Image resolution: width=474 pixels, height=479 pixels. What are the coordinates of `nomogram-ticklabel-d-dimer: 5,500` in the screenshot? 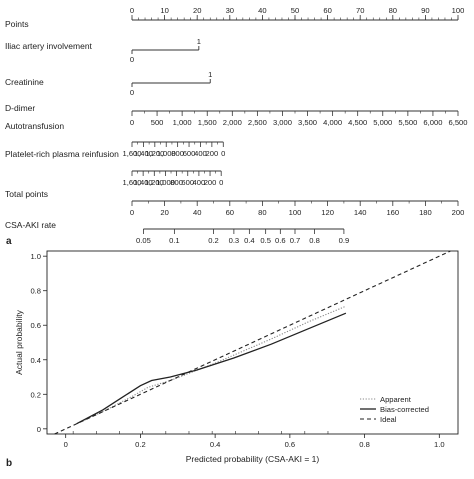 It's located at (407, 122).